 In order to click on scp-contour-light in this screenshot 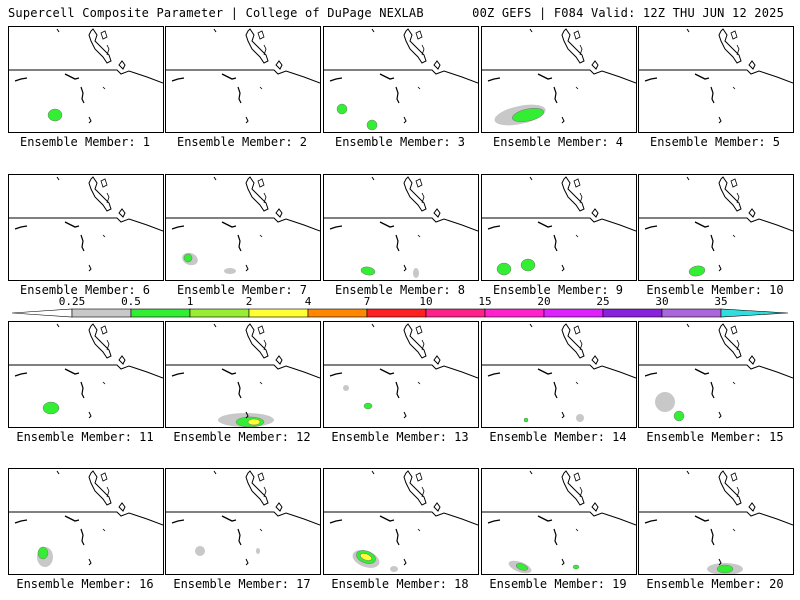, I will do `click(580, 418)`.